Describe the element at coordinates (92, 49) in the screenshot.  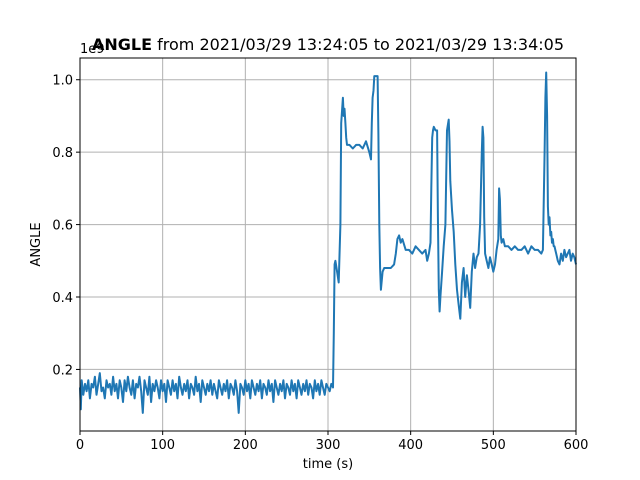
I see `y-axis-multiplier: 1e9` at that location.